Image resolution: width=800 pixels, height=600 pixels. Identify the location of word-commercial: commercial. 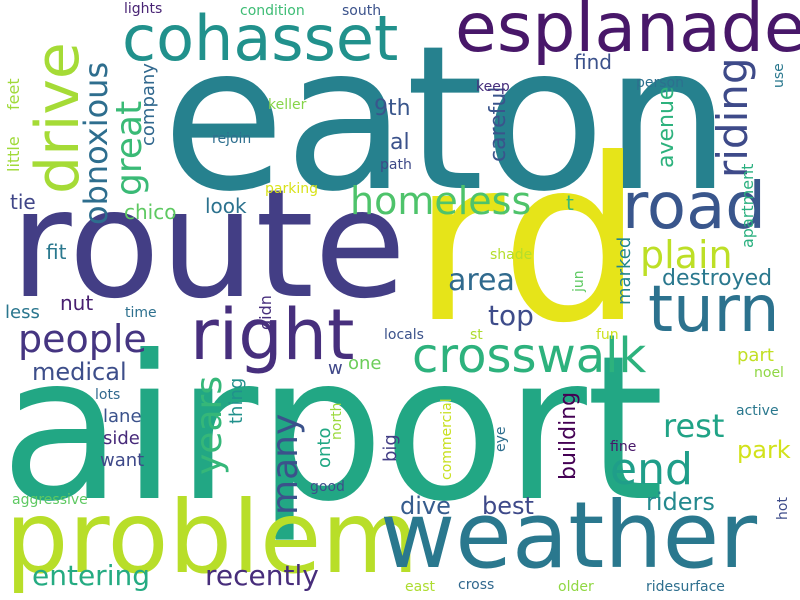
(447, 439).